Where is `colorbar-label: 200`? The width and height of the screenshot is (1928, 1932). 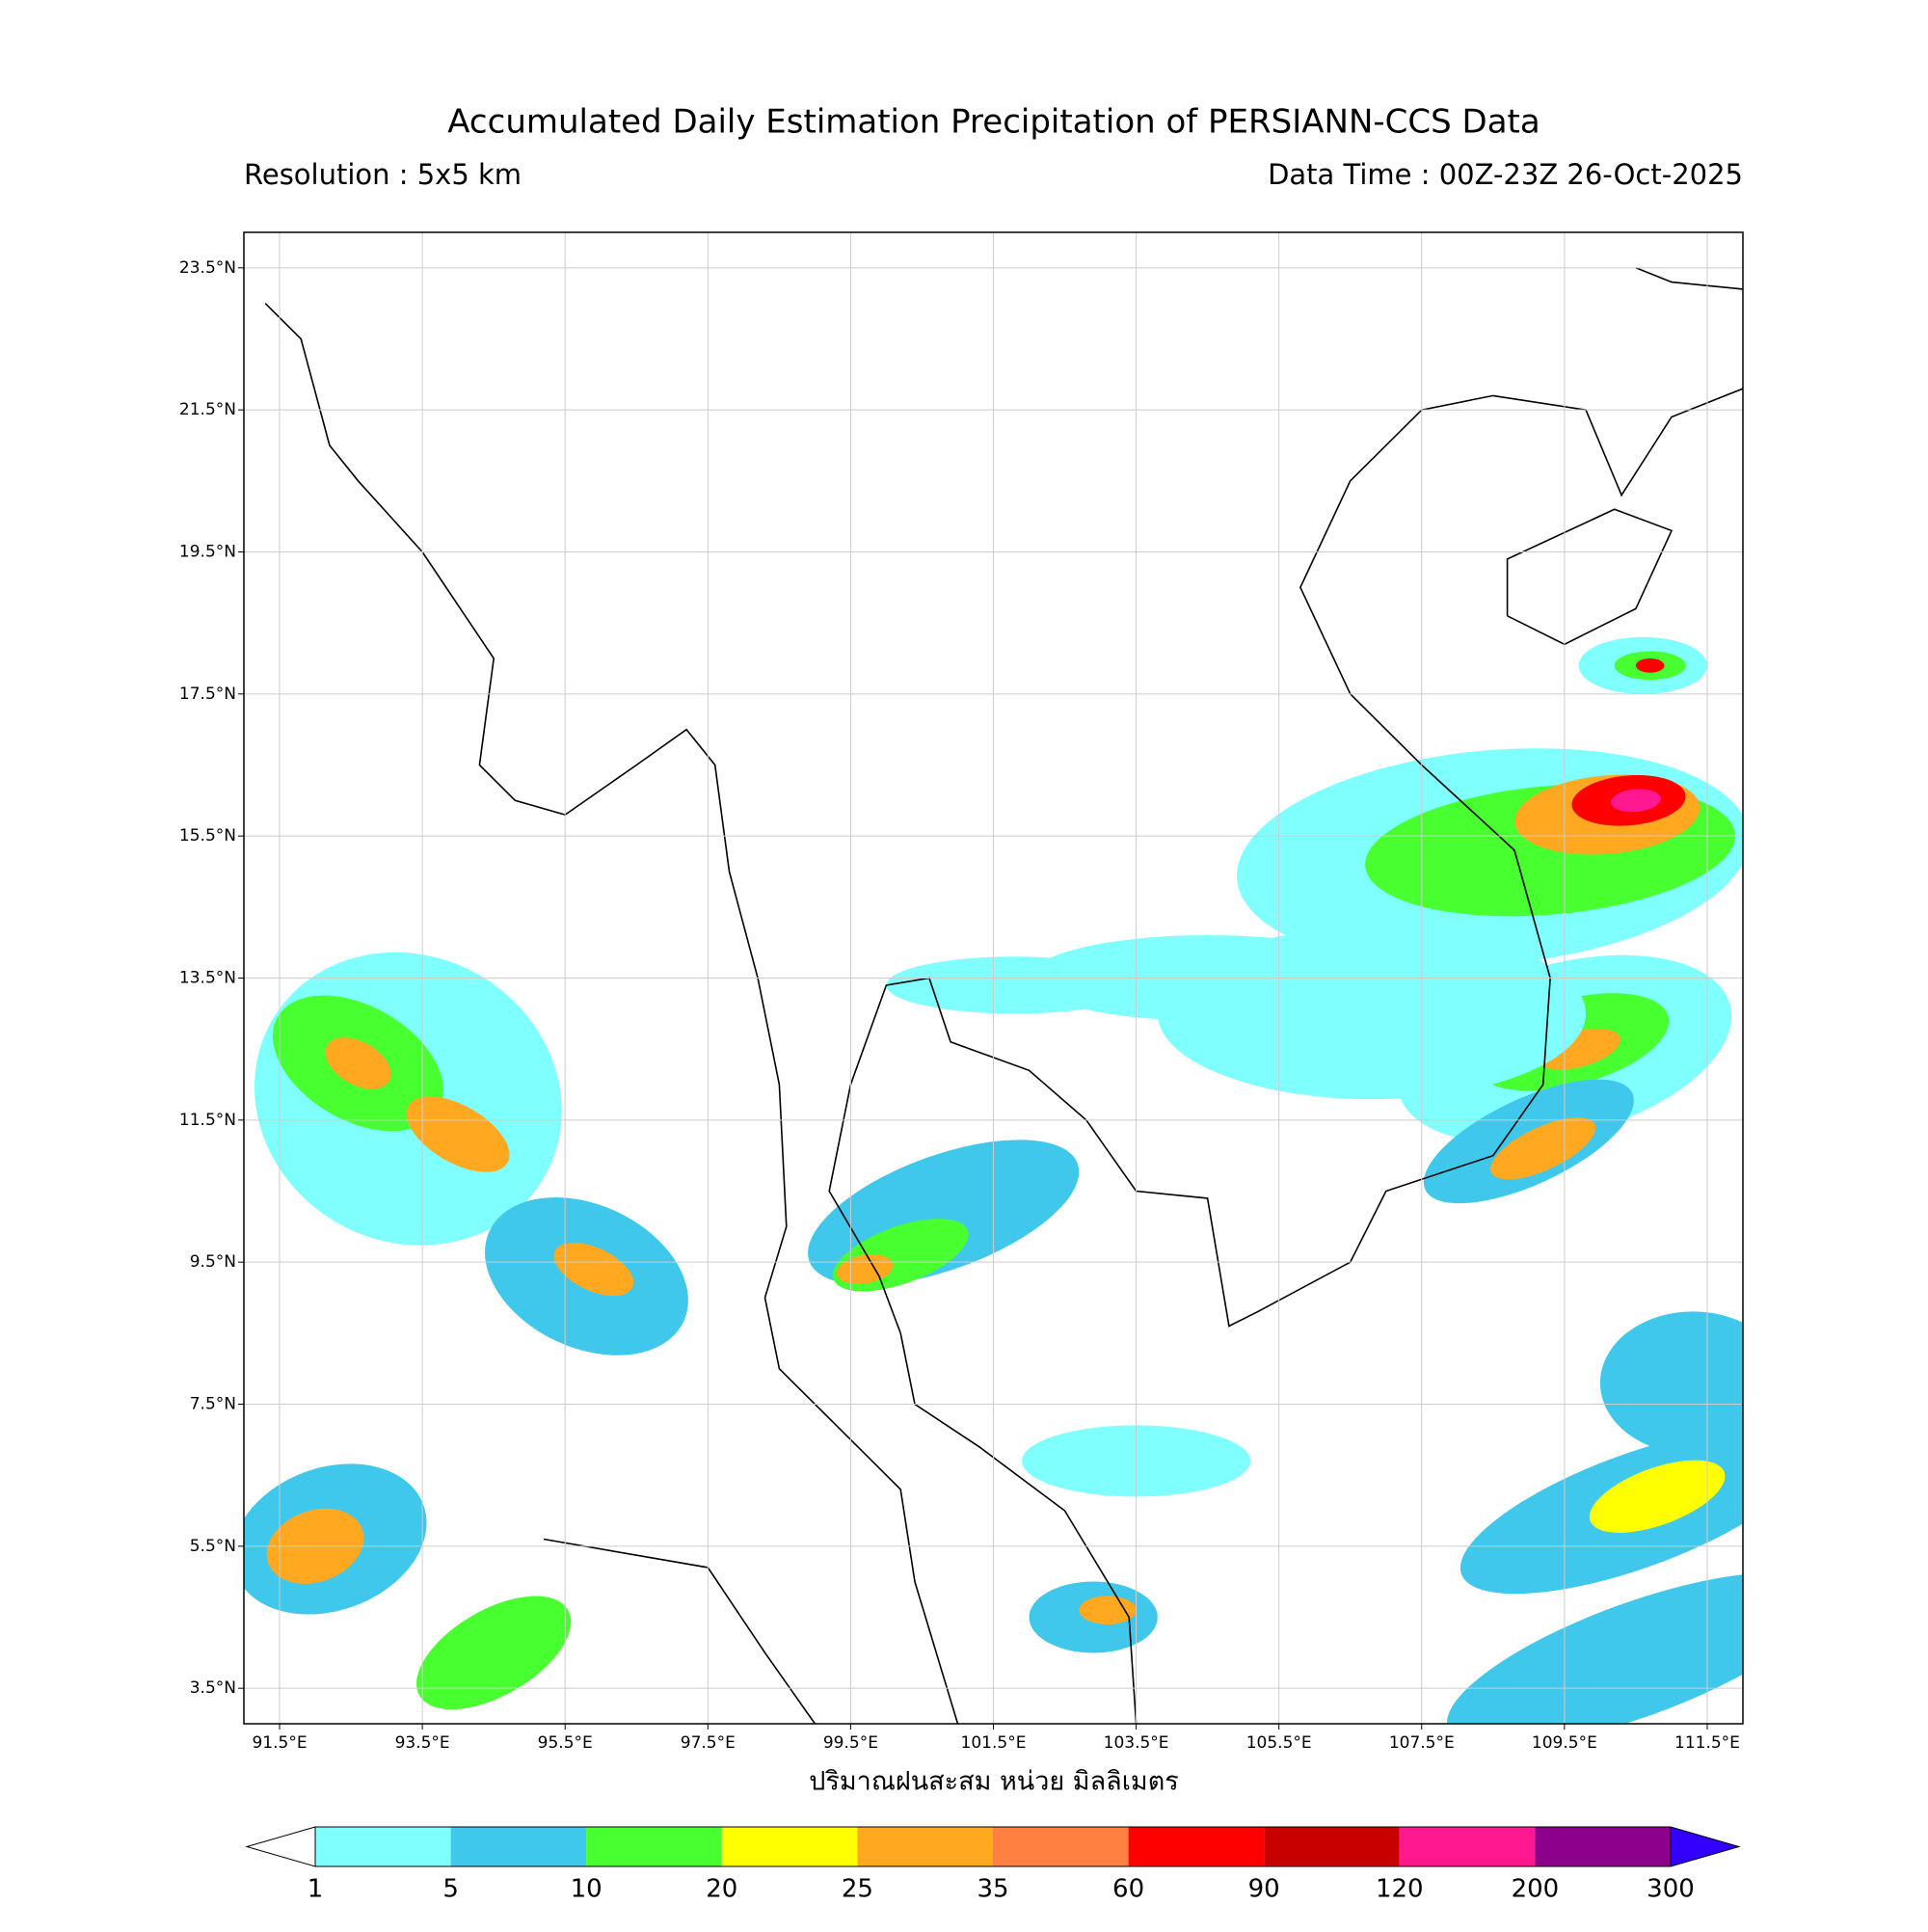
colorbar-label: 200 is located at coordinates (1536, 1890).